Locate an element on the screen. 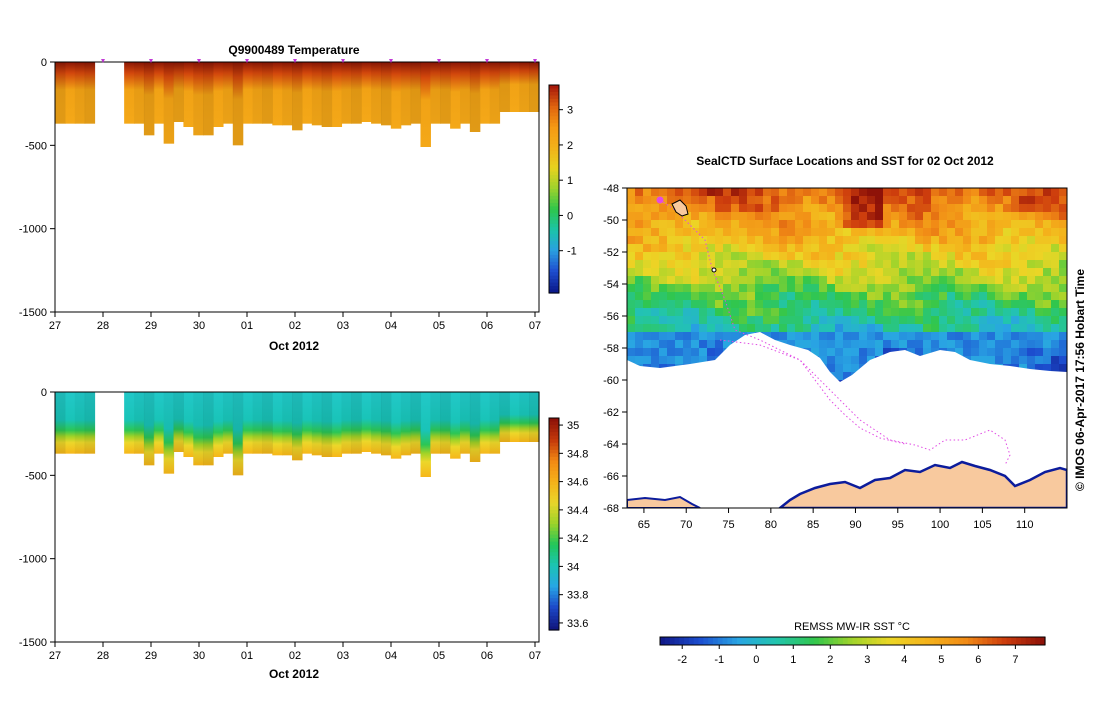 The width and height of the screenshot is (1099, 705). profile-marker is located at coordinates (103, 61).